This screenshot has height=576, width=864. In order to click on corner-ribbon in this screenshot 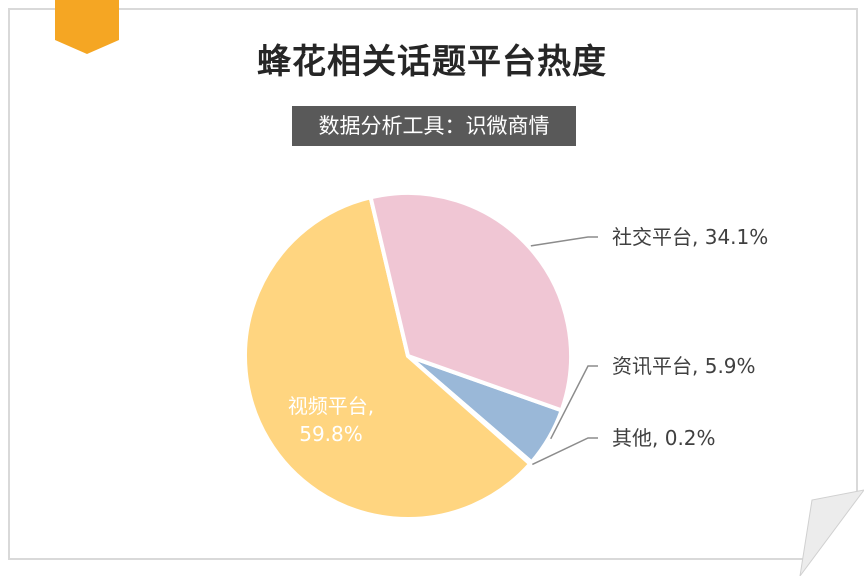, I will do `click(87, 27)`.